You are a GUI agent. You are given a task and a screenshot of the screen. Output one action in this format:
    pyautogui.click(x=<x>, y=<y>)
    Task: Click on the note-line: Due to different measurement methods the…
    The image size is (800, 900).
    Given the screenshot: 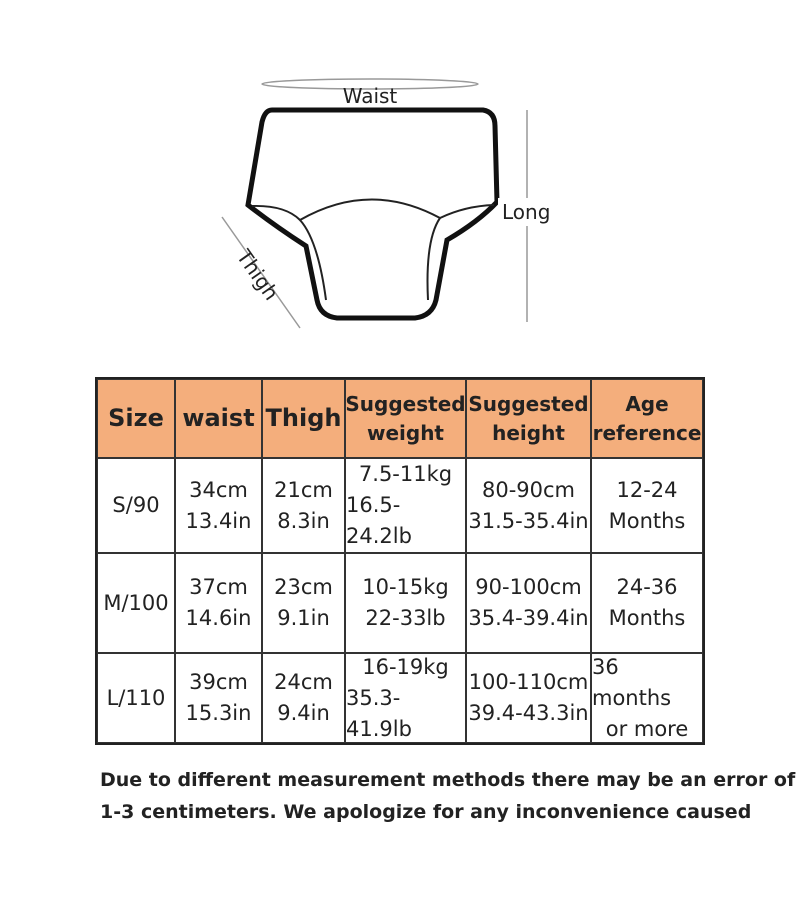 What is the action you would take?
    pyautogui.click(x=448, y=780)
    